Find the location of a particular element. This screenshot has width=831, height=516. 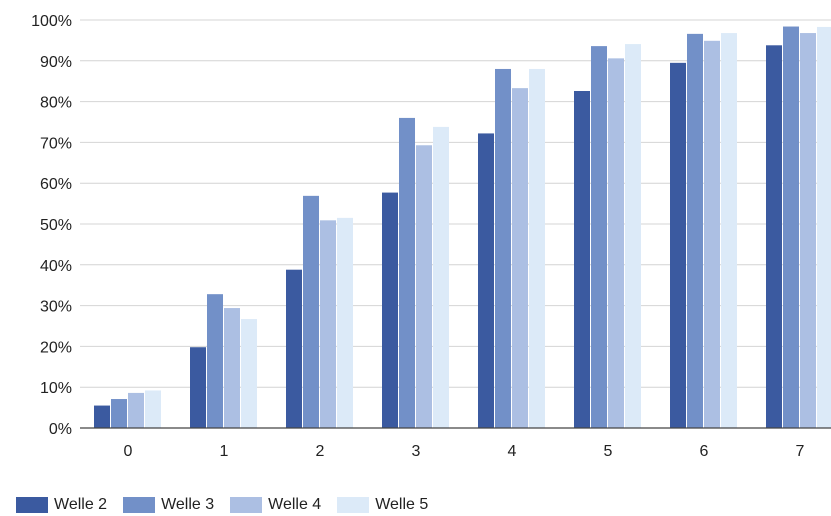

legend-item: Welle 5 is located at coordinates (382, 505).